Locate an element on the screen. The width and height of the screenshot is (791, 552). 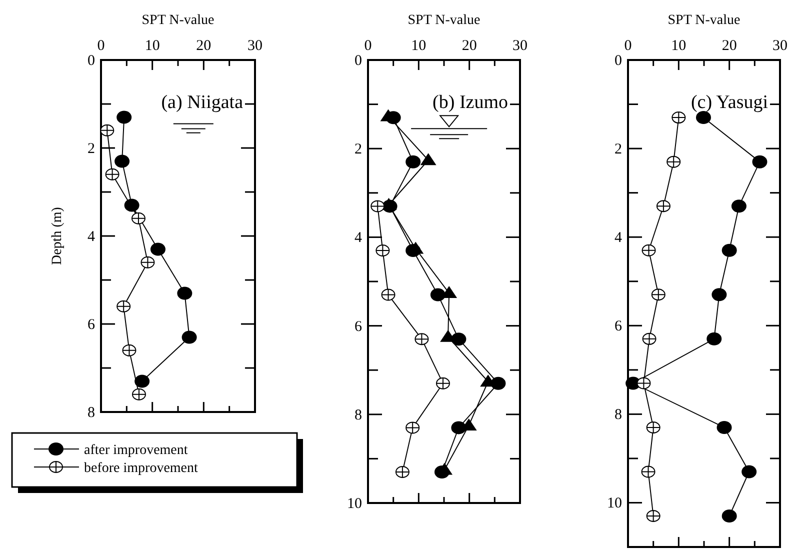
legend-label: after improvement is located at coordinates (136, 450).